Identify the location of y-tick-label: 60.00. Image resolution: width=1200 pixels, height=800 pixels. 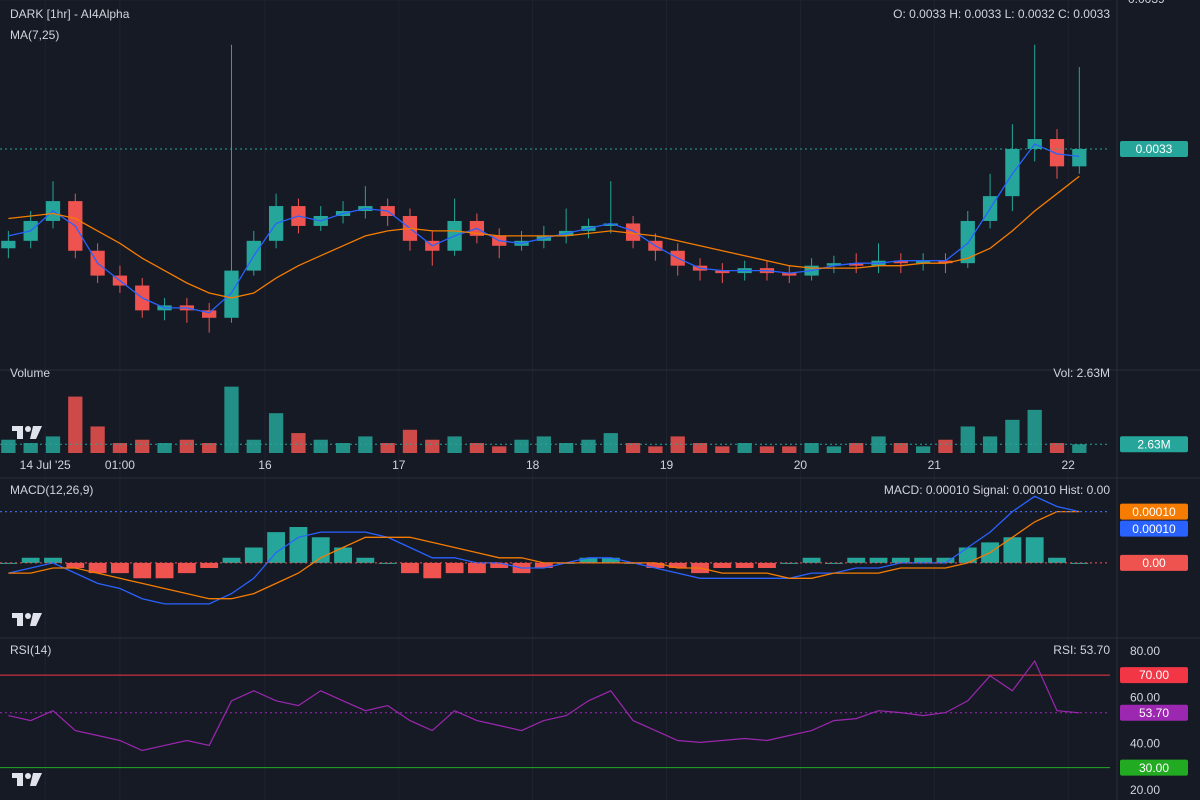
(1145, 697).